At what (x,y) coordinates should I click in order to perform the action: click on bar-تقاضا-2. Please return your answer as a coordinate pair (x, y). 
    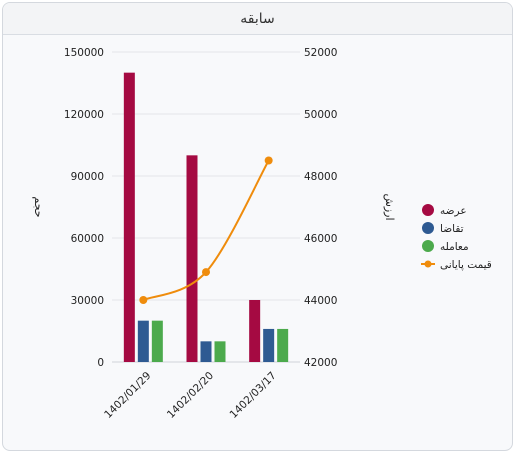
    Looking at the image, I should click on (269, 345).